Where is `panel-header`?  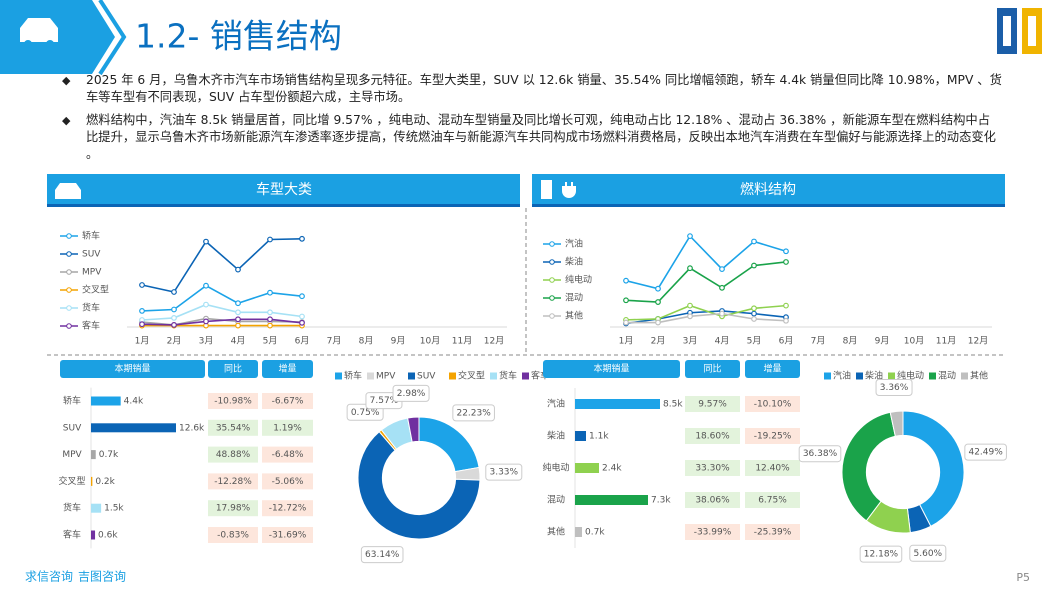 panel-header is located at coordinates (283, 190).